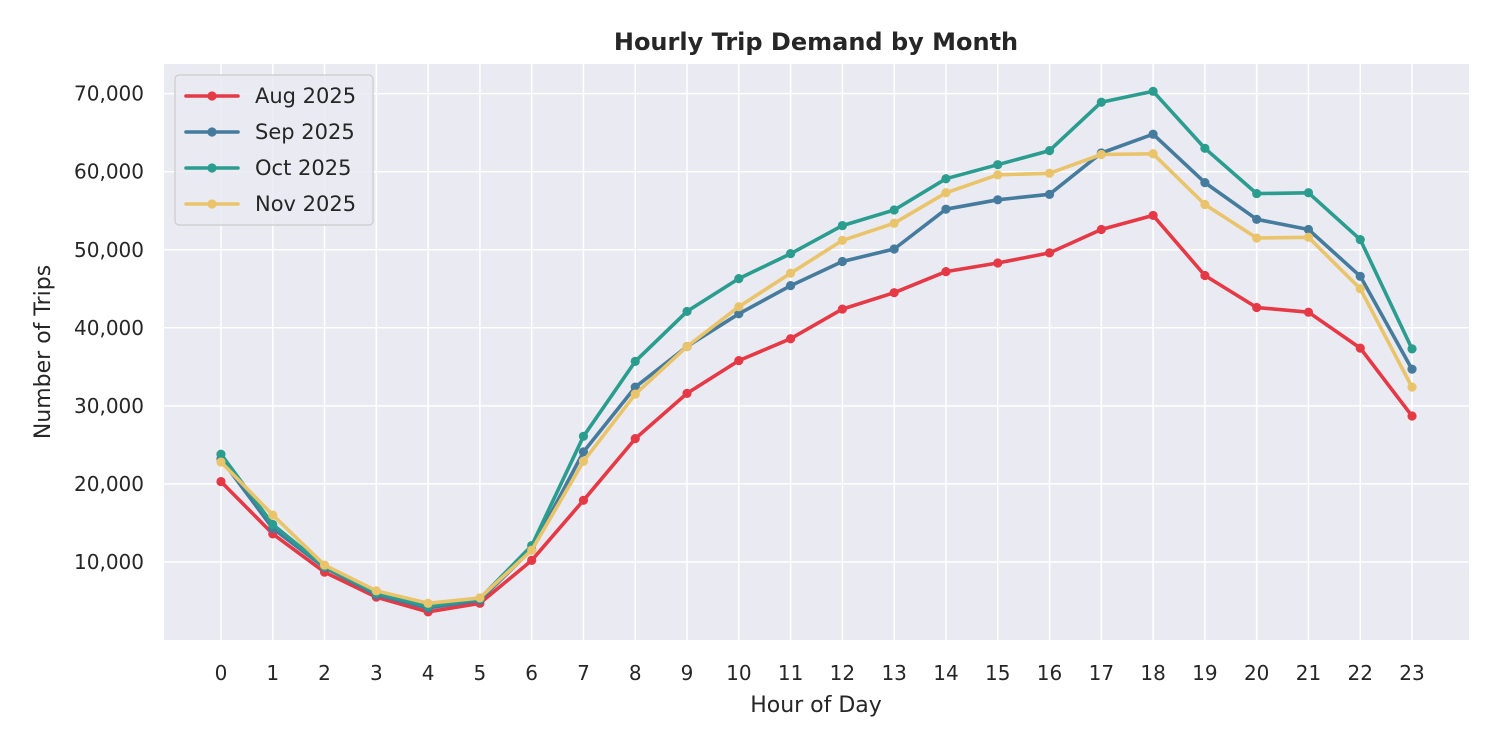 The width and height of the screenshot is (1500, 750). I want to click on x-tick-label: 3, so click(376, 673).